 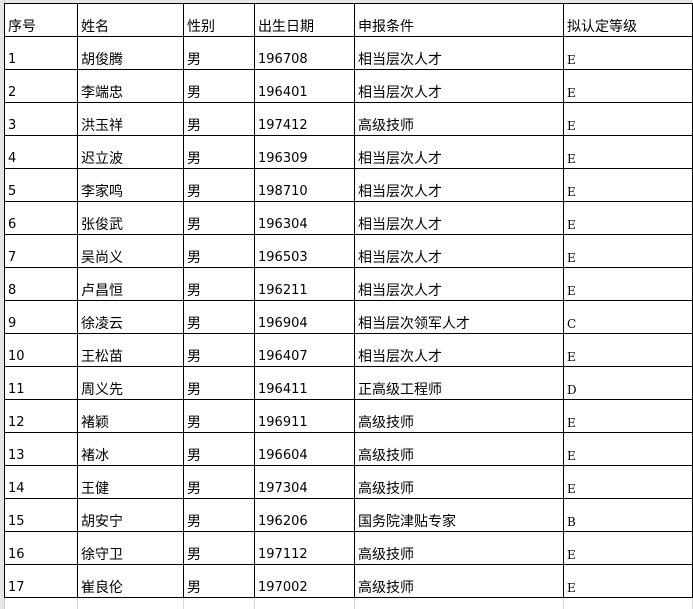 What do you see at coordinates (41, 317) in the screenshot?
I see `cell-index: 9` at bounding box center [41, 317].